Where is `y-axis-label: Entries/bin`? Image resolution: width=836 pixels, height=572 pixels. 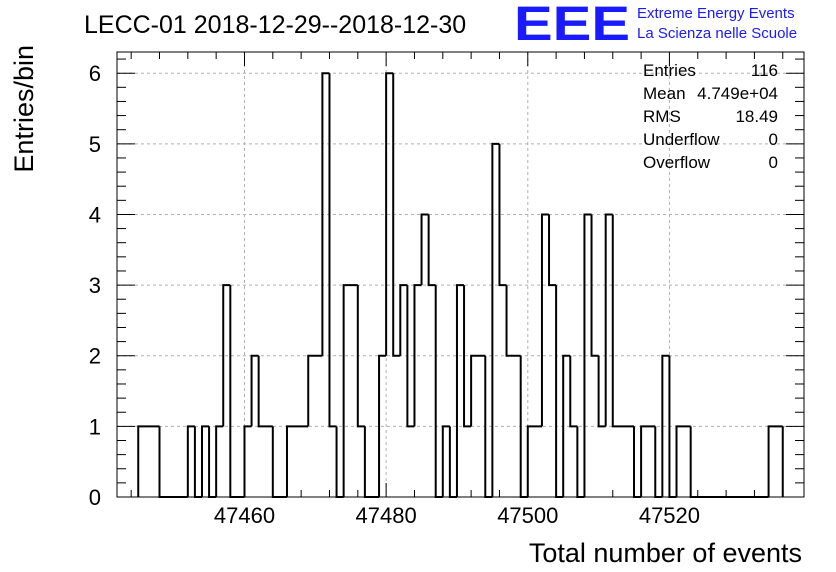
y-axis-label: Entries/bin is located at coordinates (24, 109).